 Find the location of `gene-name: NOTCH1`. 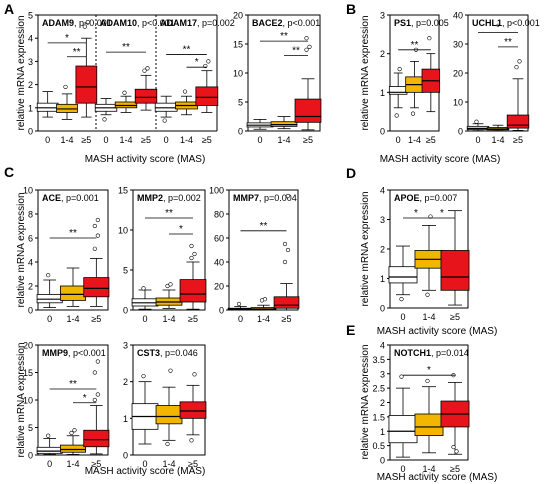

gene-name: NOTCH1 is located at coordinates (412, 353).